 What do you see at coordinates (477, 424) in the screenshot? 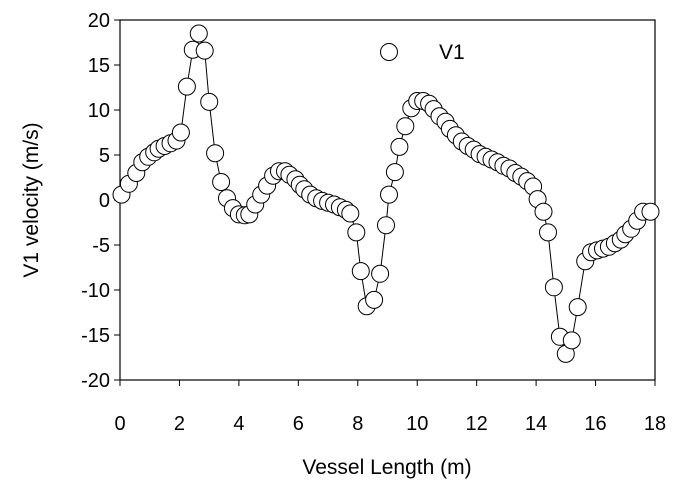
I see `x-tick-label: 12` at bounding box center [477, 424].